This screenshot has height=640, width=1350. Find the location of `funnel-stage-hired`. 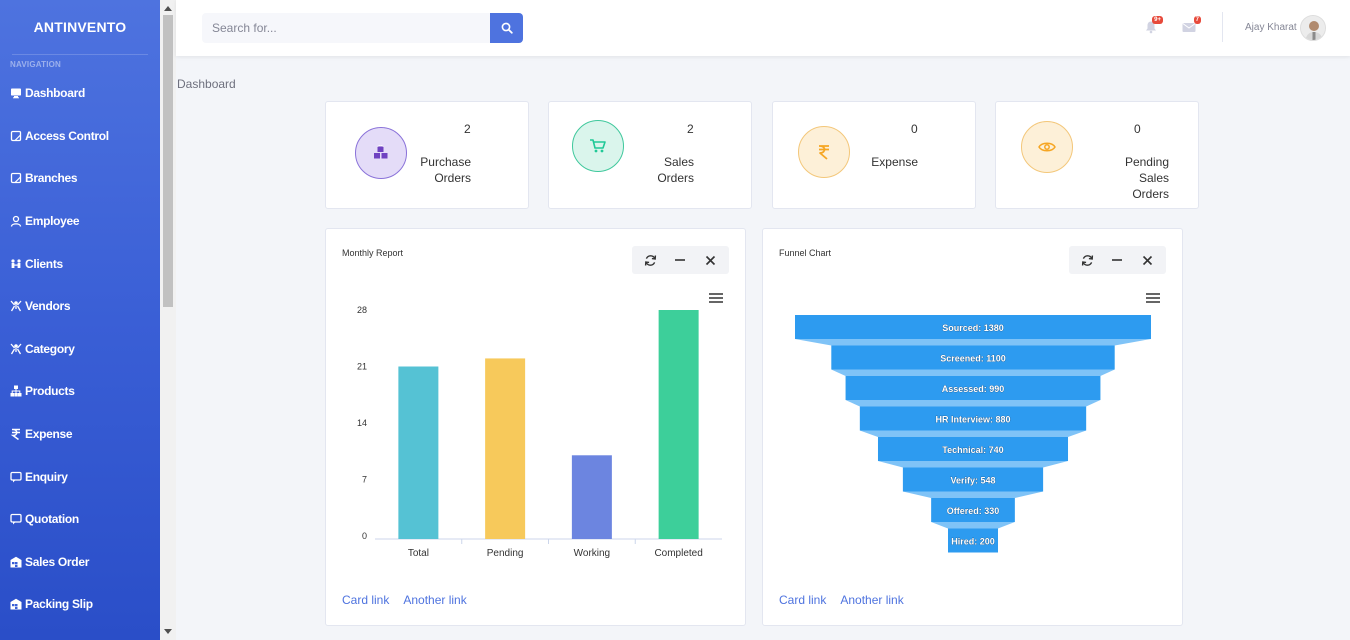

funnel-stage-hired is located at coordinates (973, 540).